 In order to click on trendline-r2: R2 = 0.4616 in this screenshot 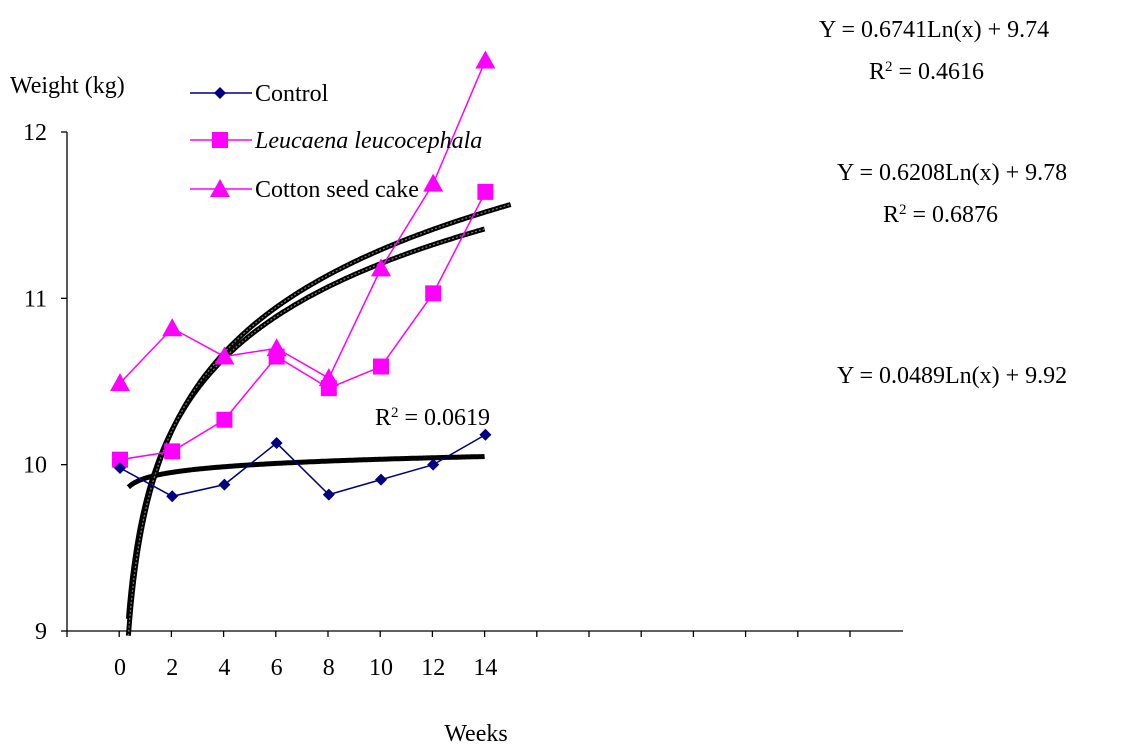, I will do `click(926, 72)`.